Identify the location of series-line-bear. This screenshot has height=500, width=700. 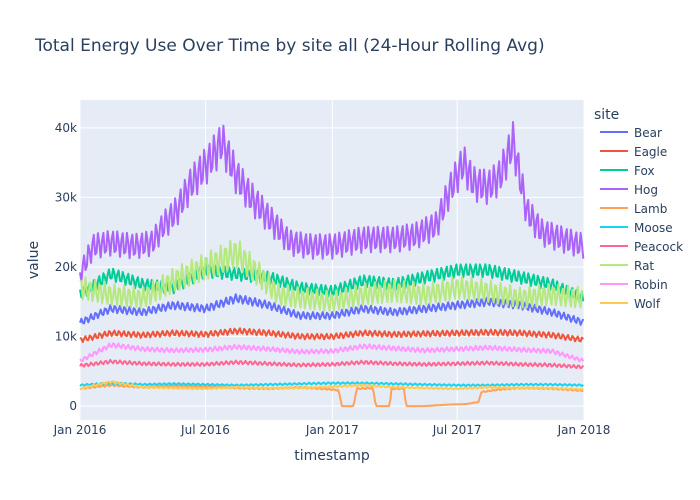
(332, 309).